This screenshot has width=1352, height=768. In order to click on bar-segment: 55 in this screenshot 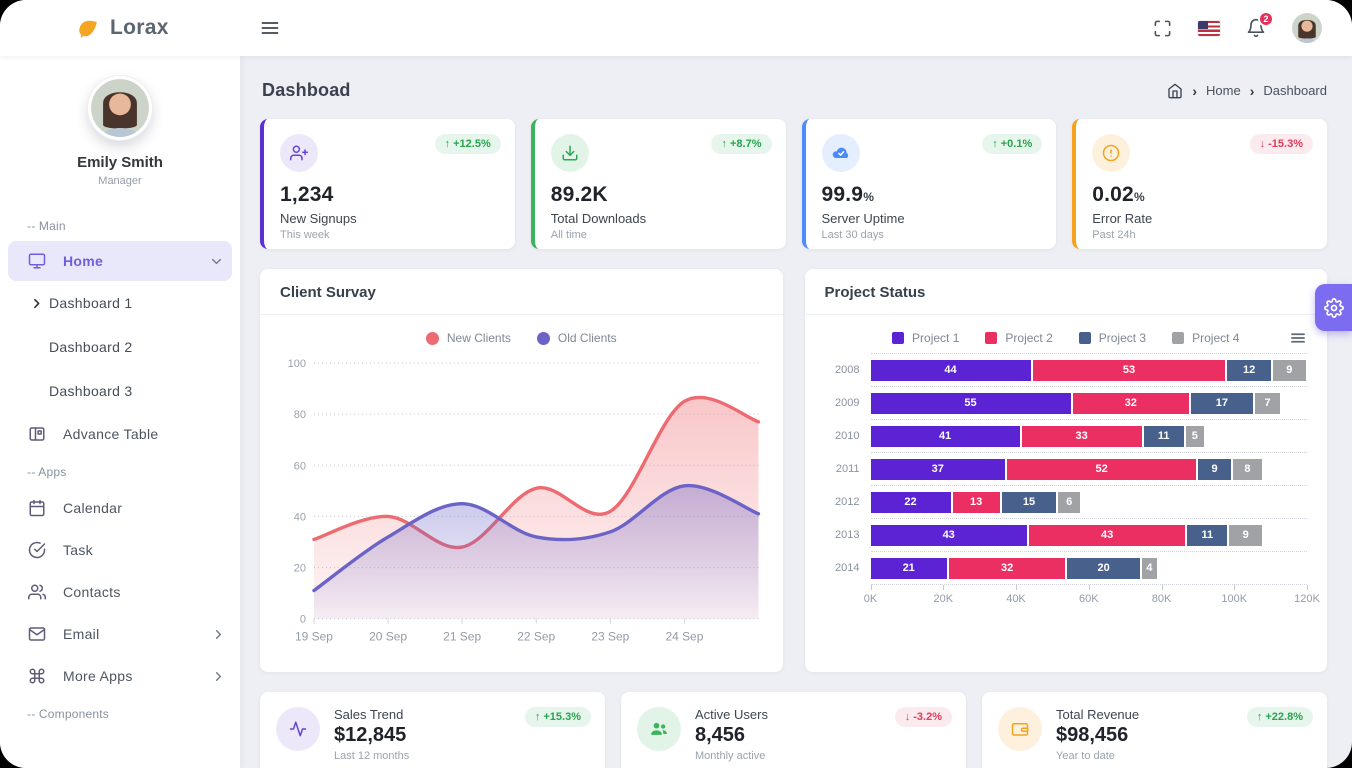, I will do `click(970, 403)`.